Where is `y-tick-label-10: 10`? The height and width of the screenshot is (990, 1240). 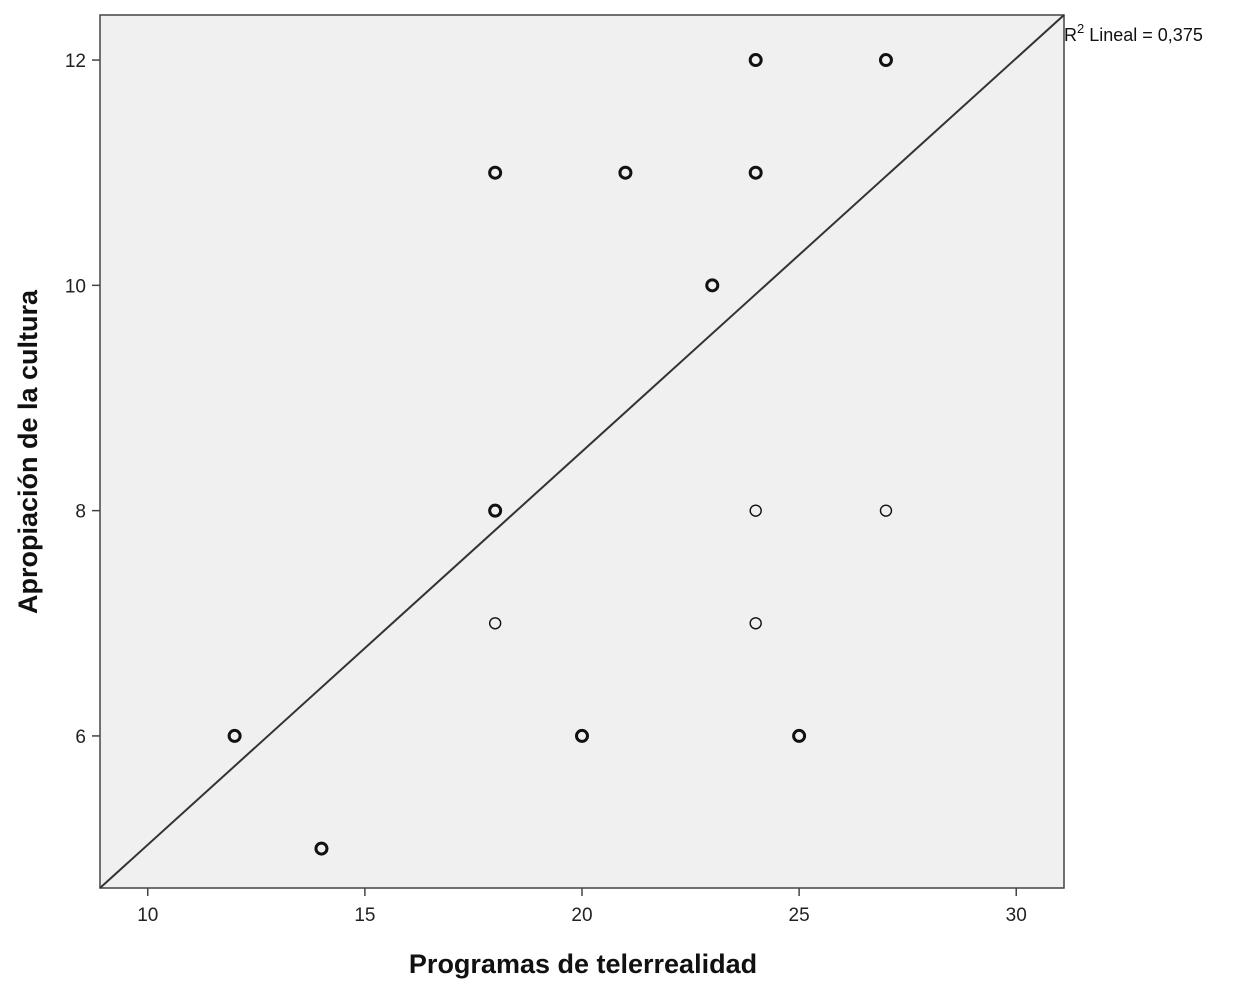 y-tick-label-10: 10 is located at coordinates (75, 286).